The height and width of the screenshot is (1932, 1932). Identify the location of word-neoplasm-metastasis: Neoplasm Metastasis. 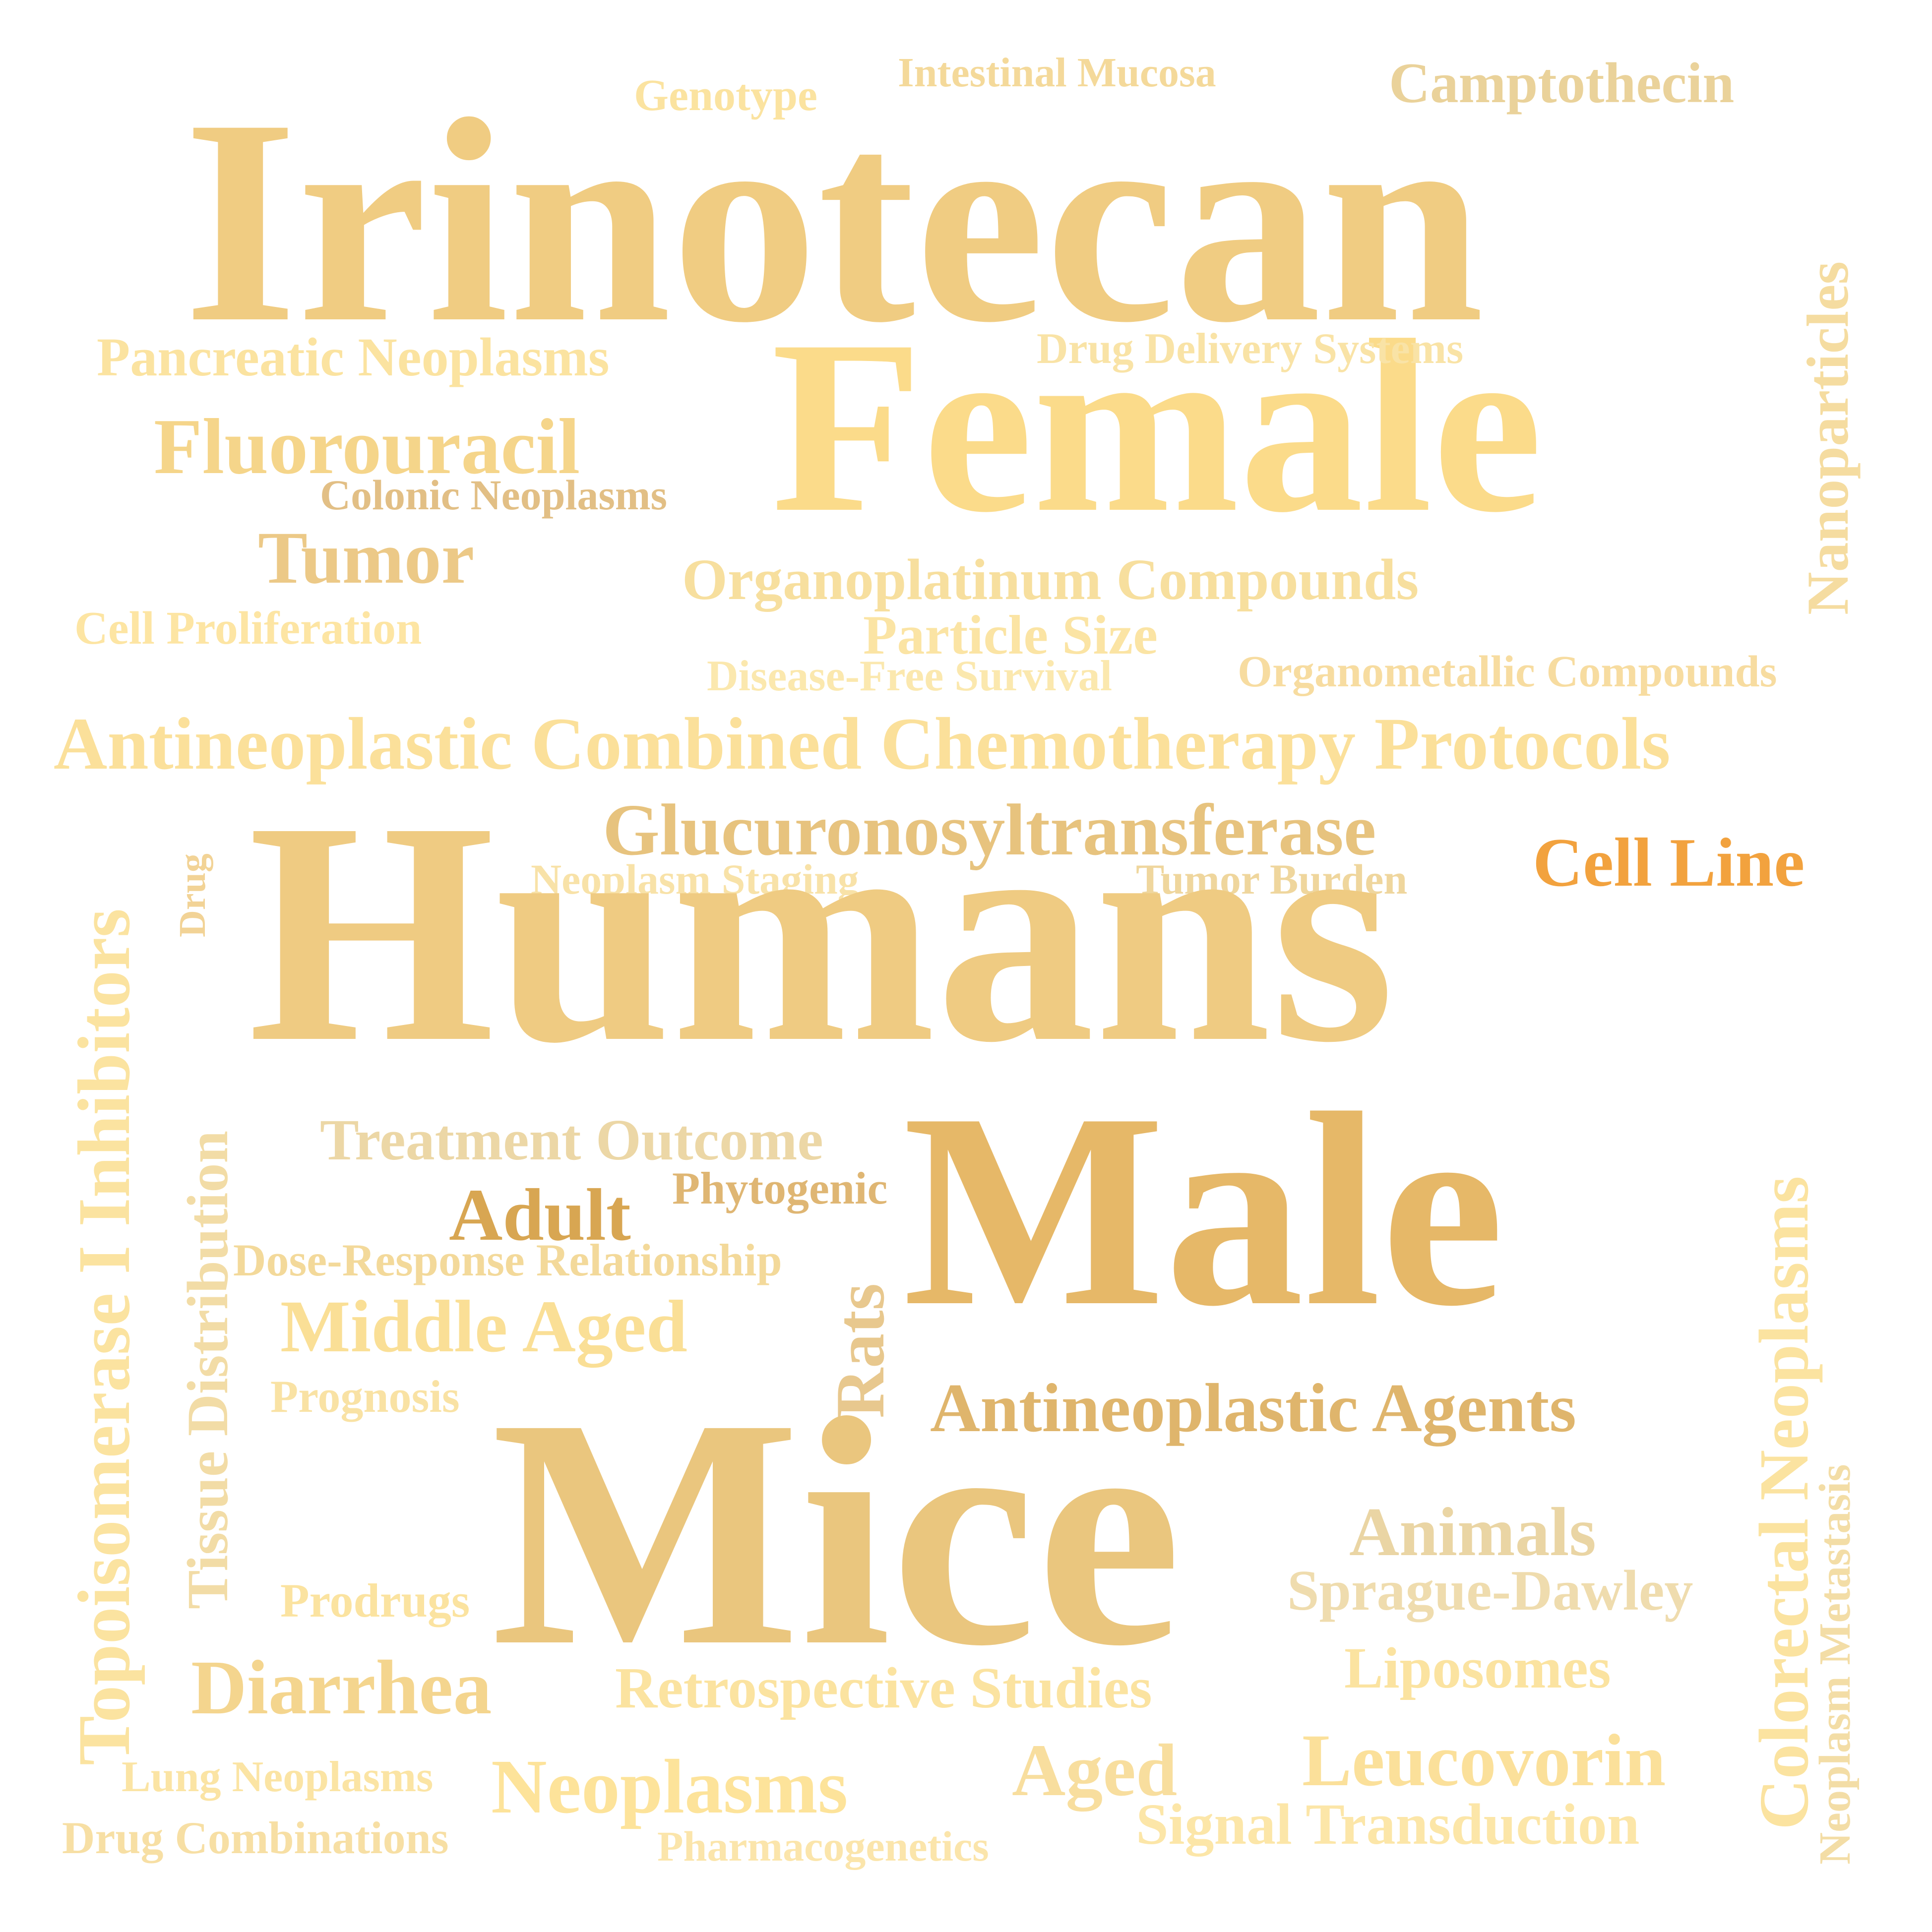
(1835, 1664).